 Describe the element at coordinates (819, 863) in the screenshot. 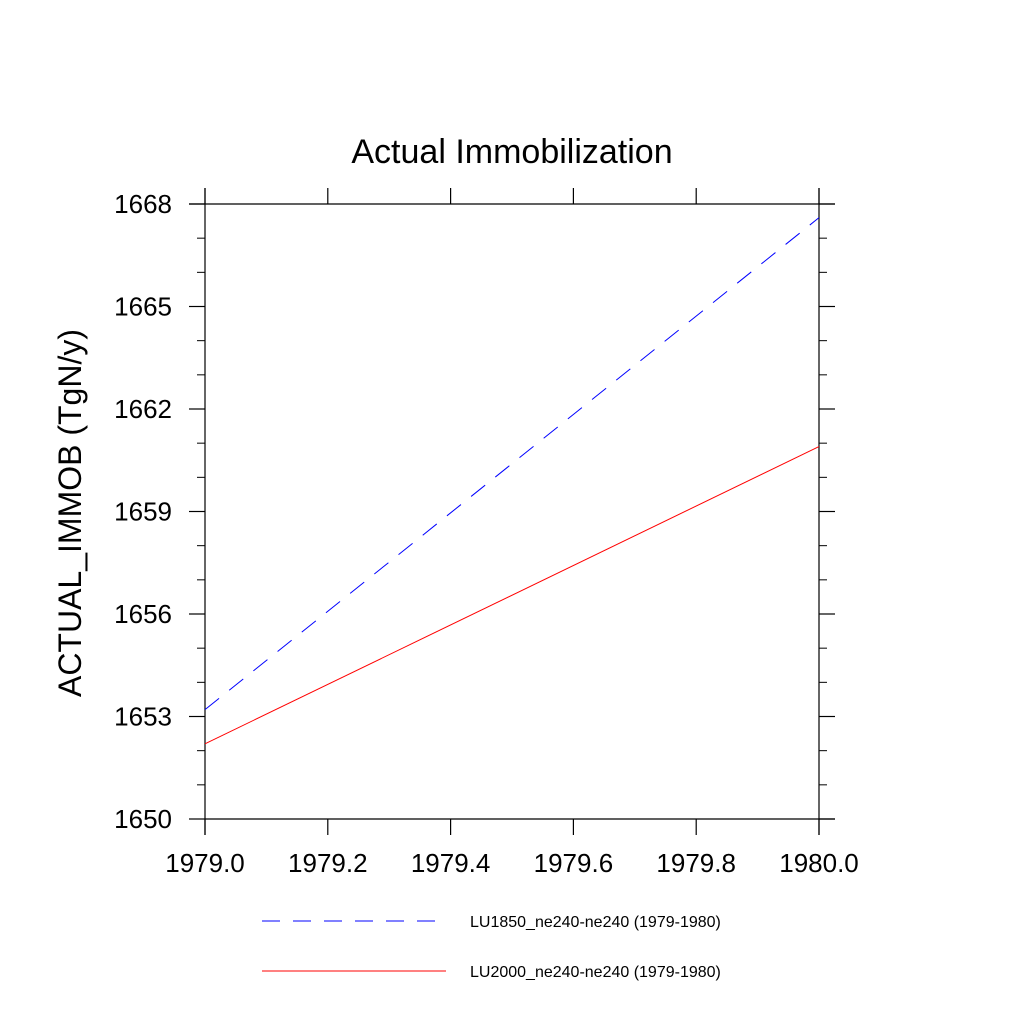

I see `x-tick-label: 1980.0` at that location.